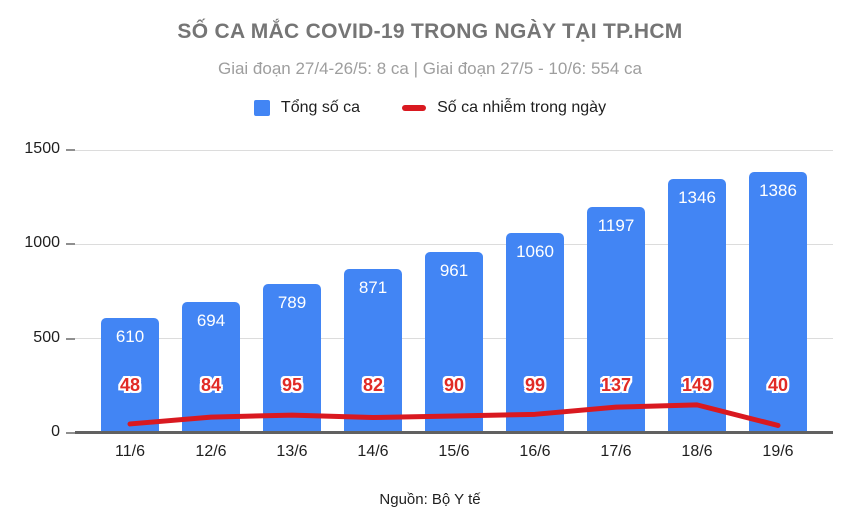  What do you see at coordinates (697, 451) in the screenshot?
I see `x-axis-label: 18/6` at bounding box center [697, 451].